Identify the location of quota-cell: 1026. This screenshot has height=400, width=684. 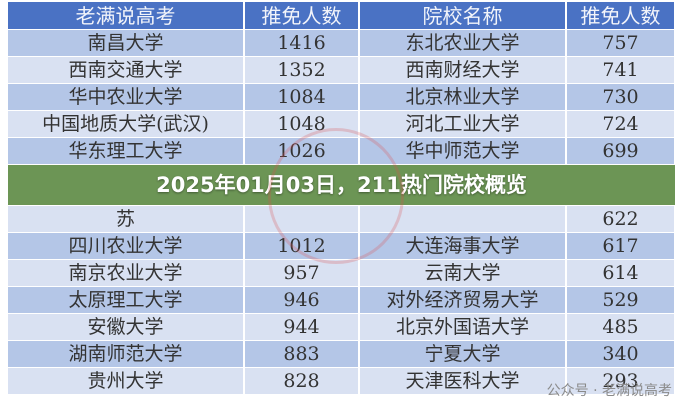
(302, 151).